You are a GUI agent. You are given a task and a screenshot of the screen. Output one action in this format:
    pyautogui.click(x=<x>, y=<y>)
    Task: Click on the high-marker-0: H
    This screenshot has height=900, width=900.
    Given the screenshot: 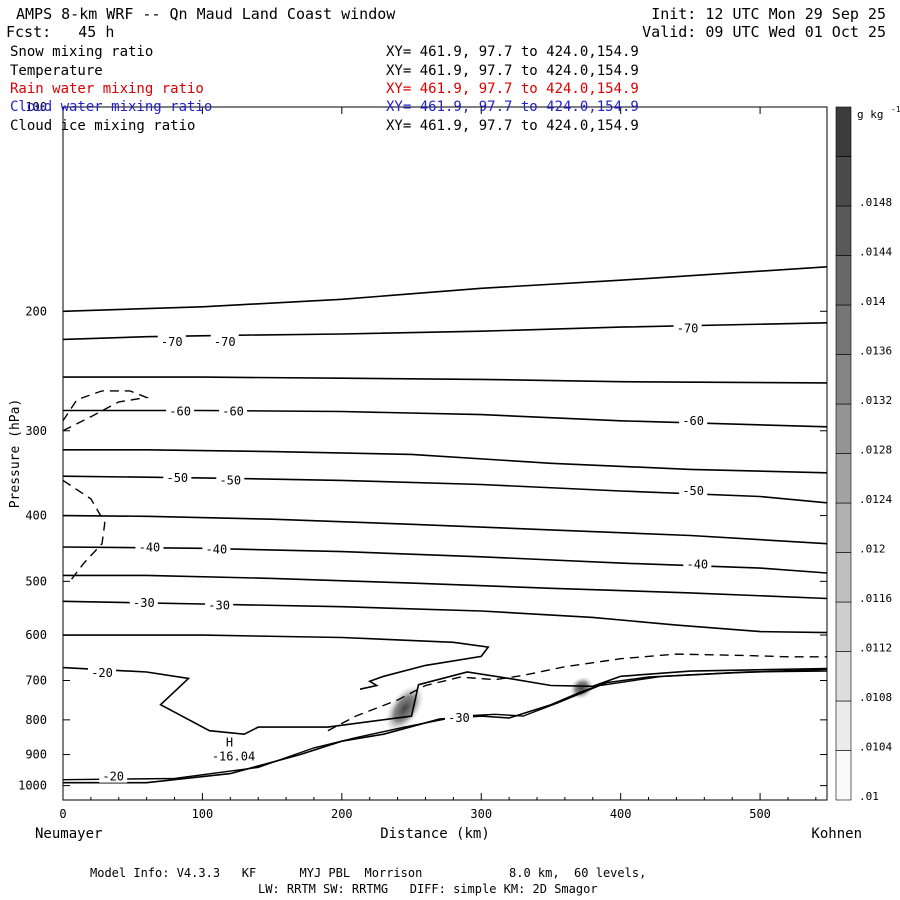 What is the action you would take?
    pyautogui.click(x=229, y=743)
    